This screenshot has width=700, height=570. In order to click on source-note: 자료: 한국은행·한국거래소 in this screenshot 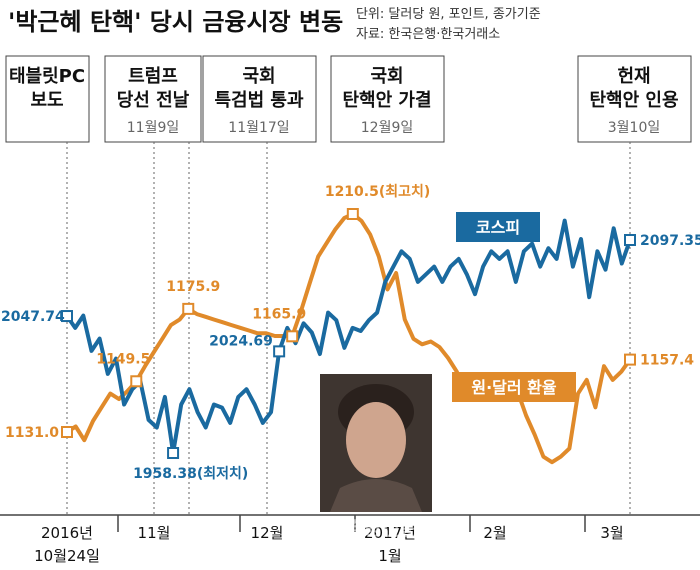, I will do `click(428, 34)`.